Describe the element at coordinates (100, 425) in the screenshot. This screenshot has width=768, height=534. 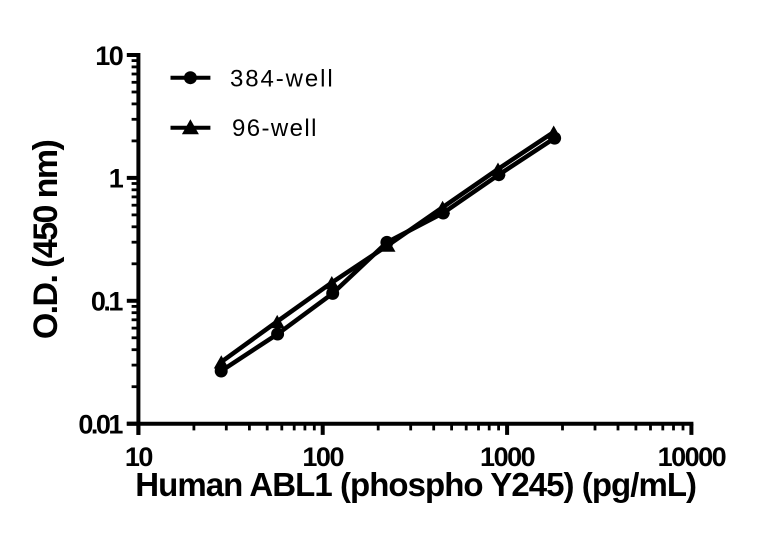
I see `svg-text: 0.01` at that location.